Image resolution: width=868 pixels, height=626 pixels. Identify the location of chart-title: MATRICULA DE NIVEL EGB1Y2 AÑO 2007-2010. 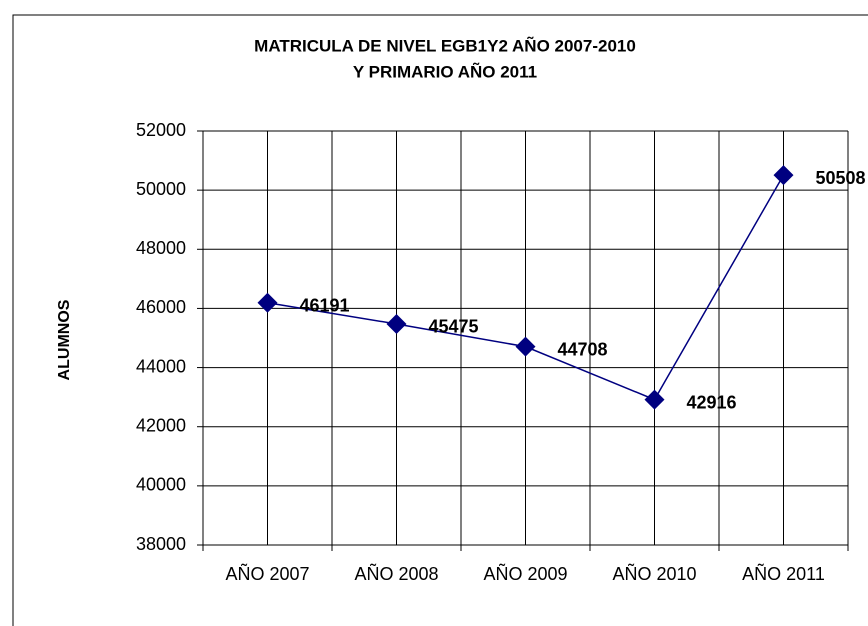
(445, 45).